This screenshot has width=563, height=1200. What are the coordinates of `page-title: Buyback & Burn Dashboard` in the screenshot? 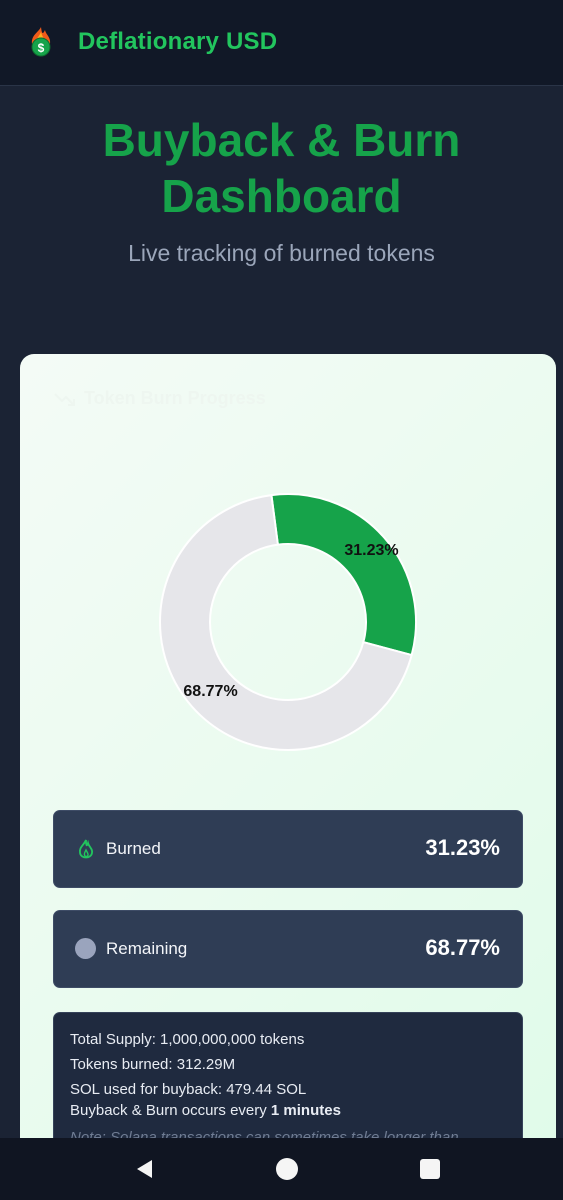 It's located at (281, 168).